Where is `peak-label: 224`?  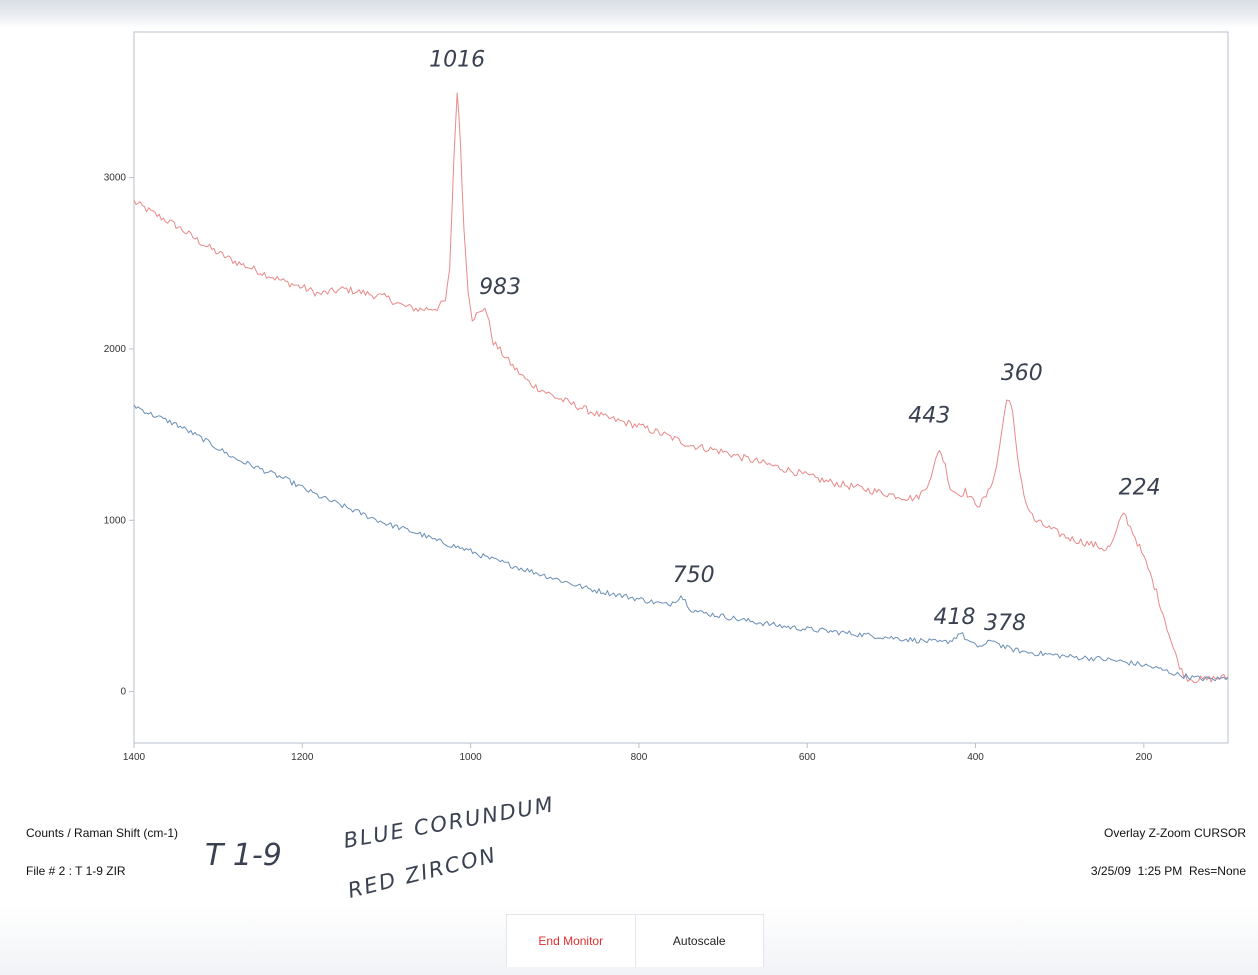
peak-label: 224 is located at coordinates (1140, 488).